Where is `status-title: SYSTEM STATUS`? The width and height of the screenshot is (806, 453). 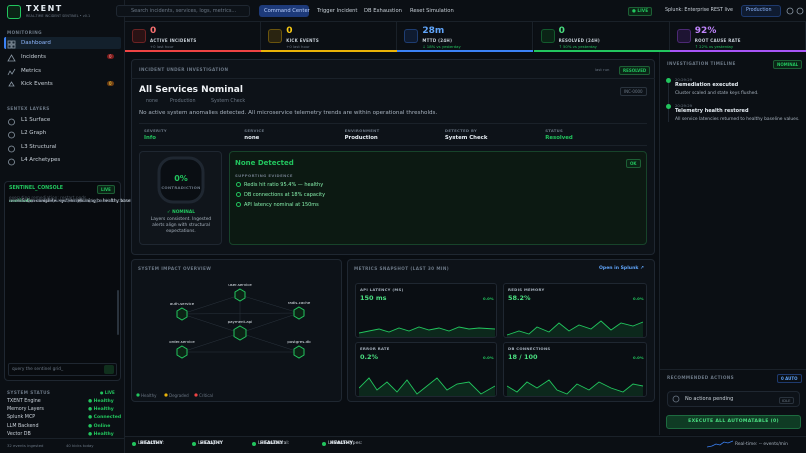 status-title: SYSTEM STATUS is located at coordinates (29, 392).